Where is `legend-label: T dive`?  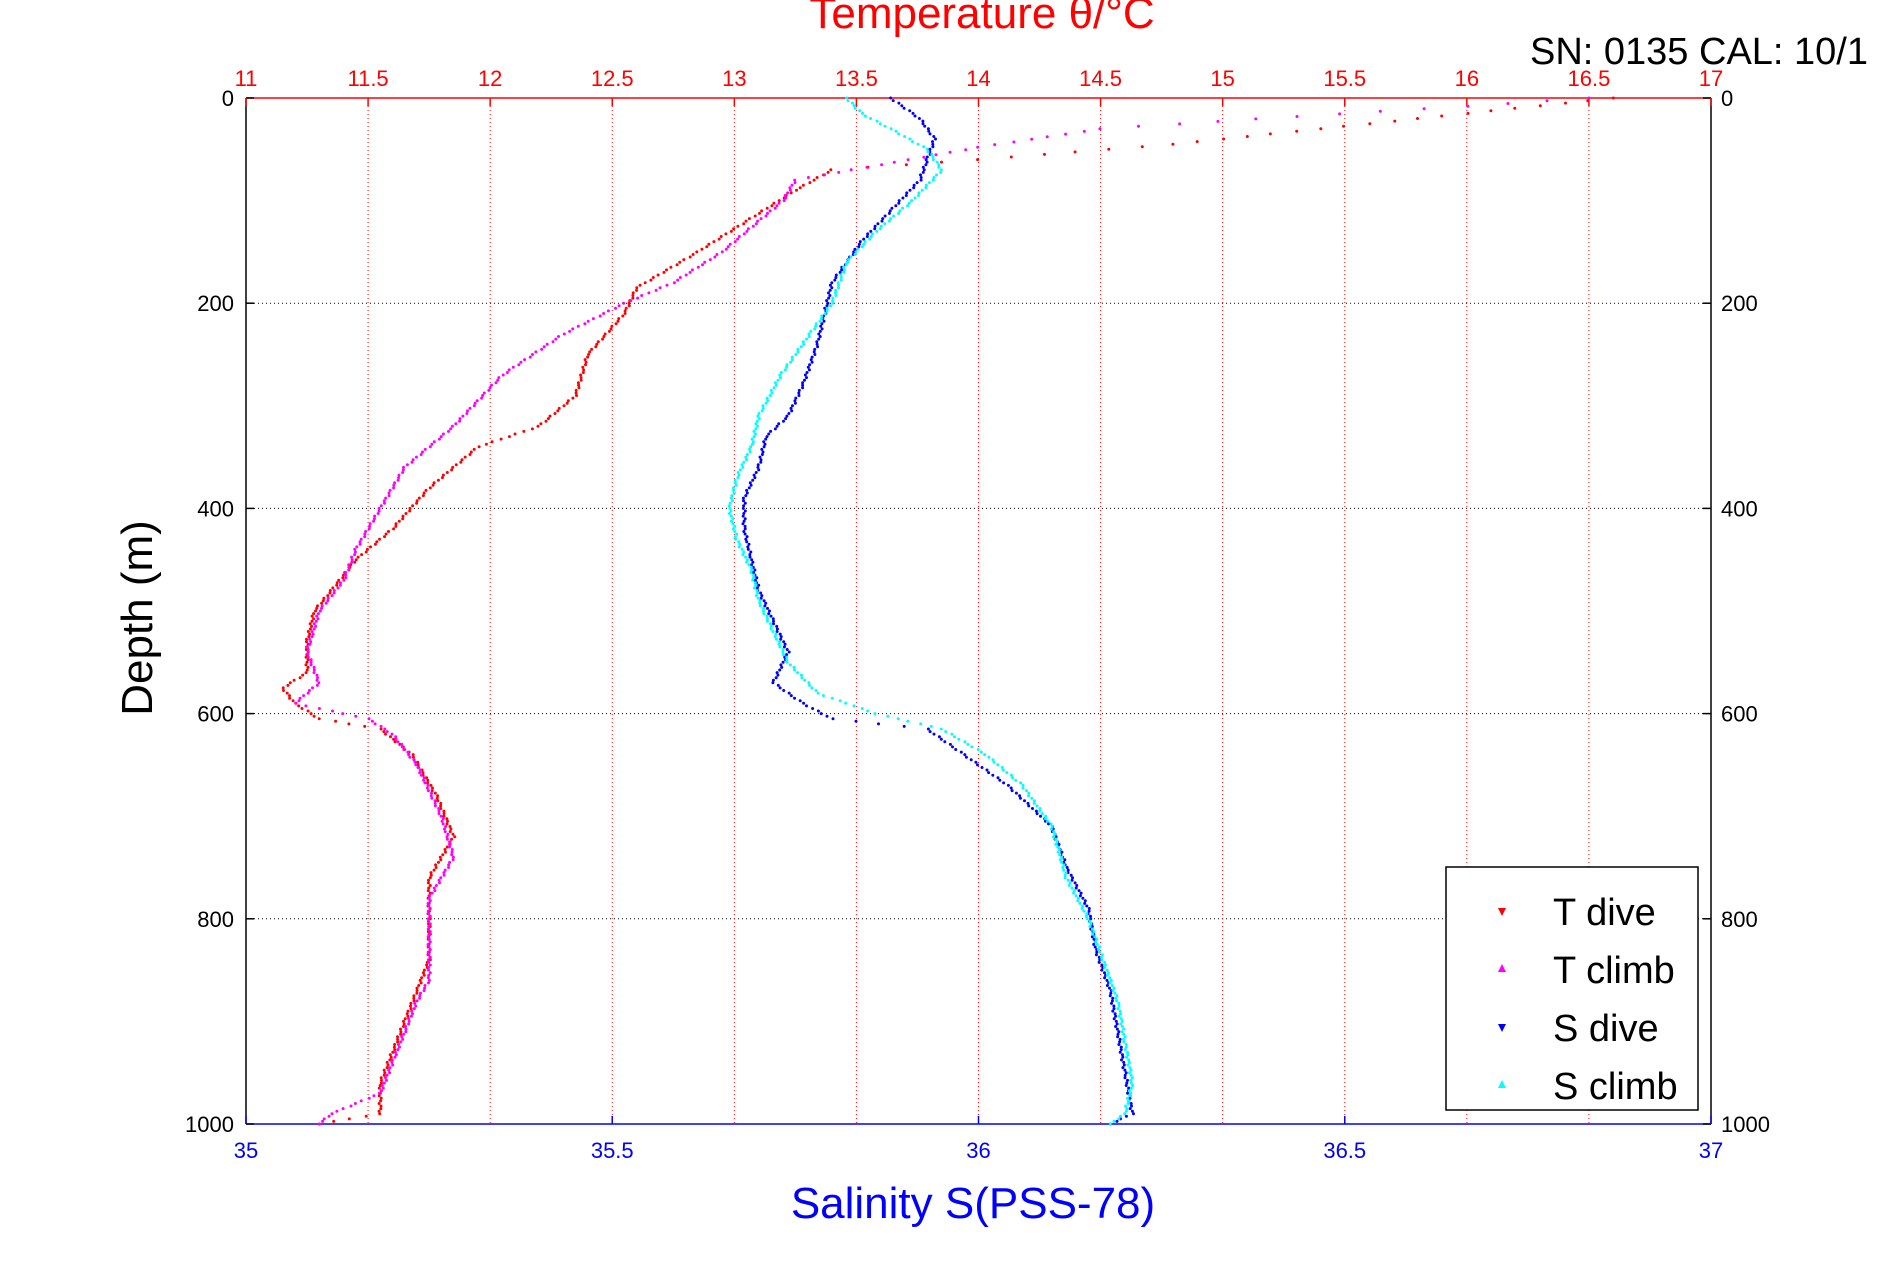 legend-label: T dive is located at coordinates (1604, 913).